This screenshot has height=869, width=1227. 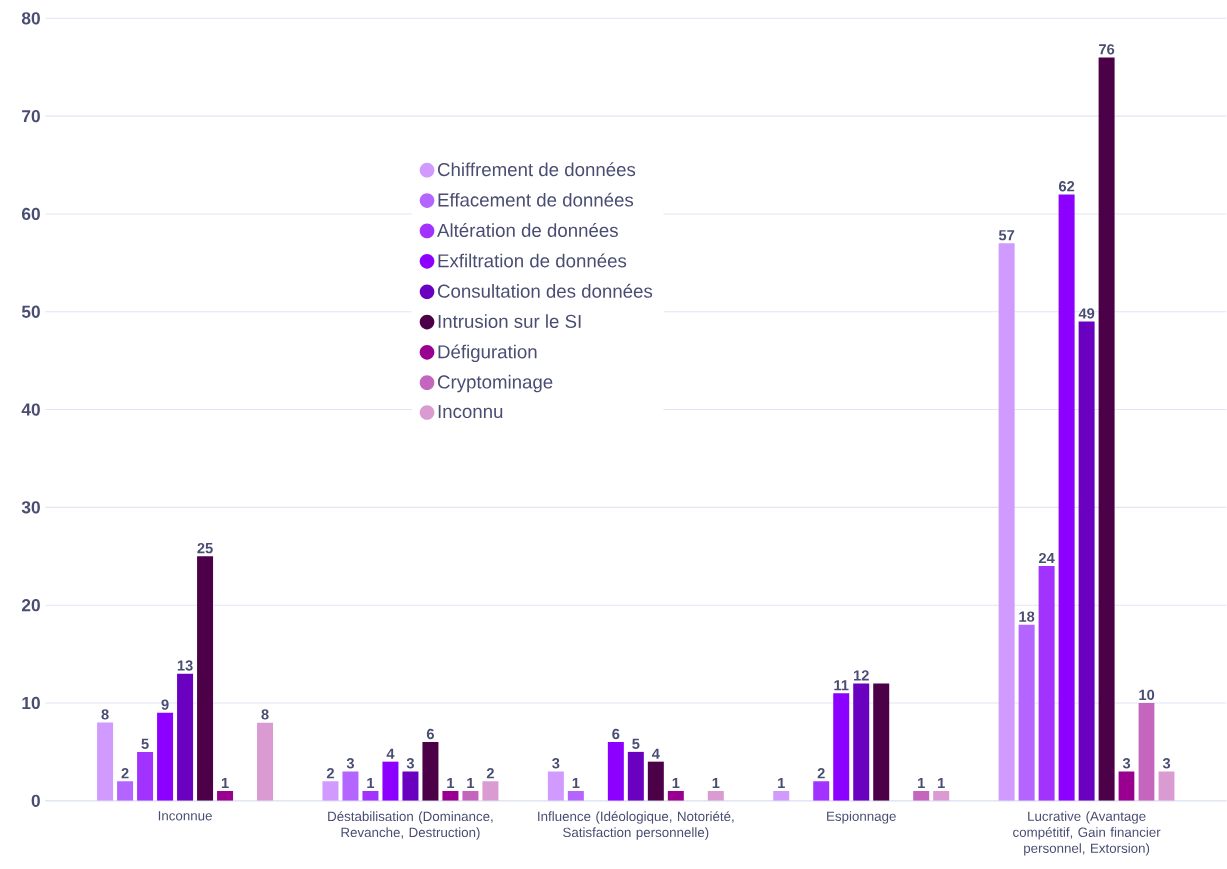 I want to click on y-tick-label: 10, so click(x=31, y=703).